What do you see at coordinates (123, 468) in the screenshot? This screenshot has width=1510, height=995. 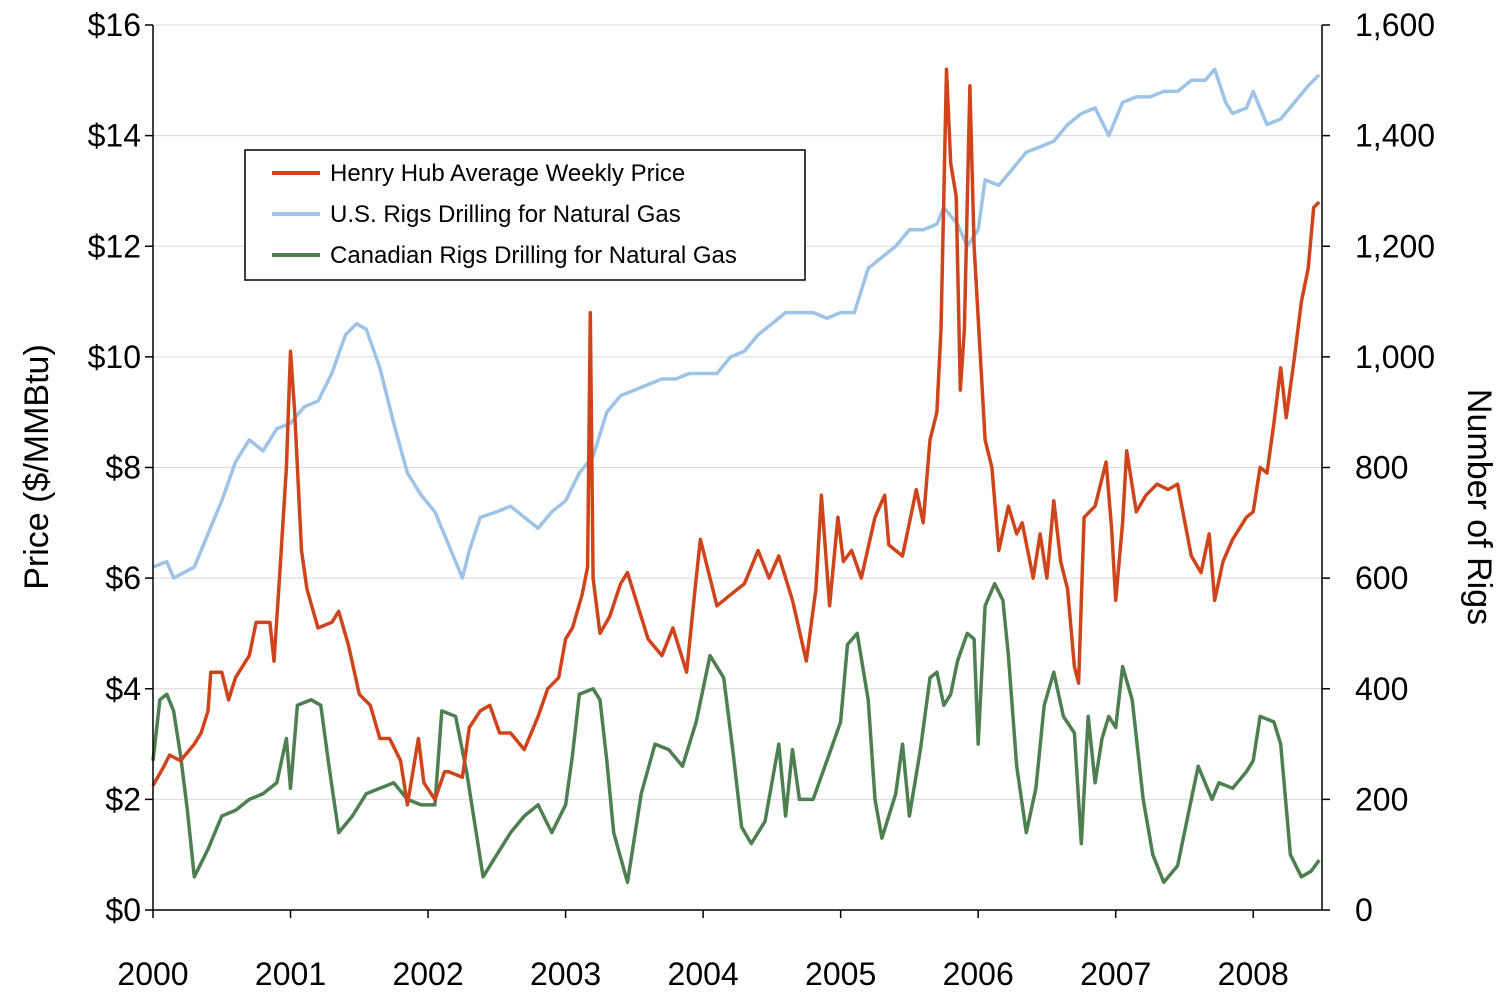 I see `y-tick-label: $8` at bounding box center [123, 468].